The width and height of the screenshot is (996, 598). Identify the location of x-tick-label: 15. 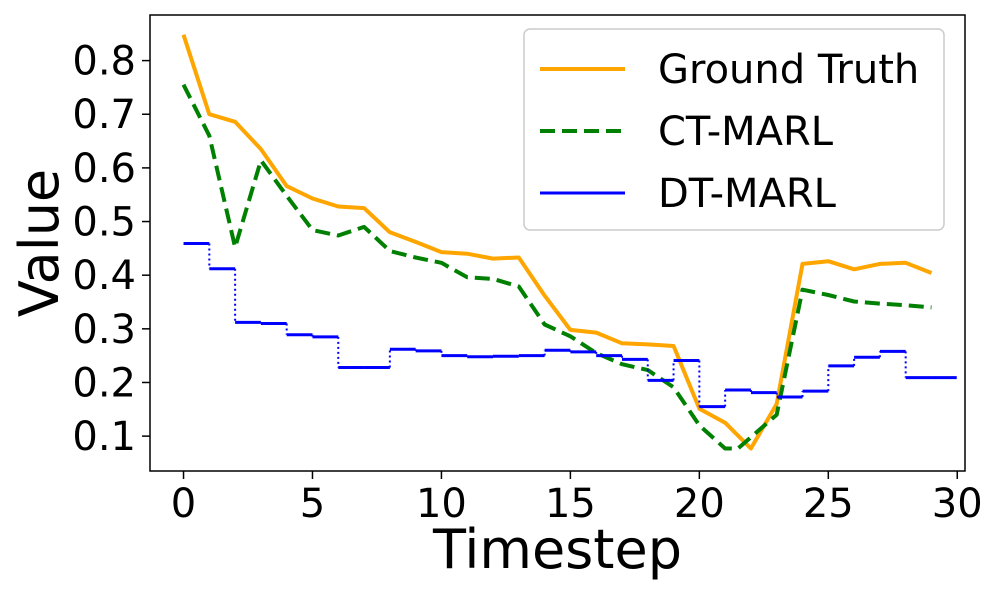
(570, 504).